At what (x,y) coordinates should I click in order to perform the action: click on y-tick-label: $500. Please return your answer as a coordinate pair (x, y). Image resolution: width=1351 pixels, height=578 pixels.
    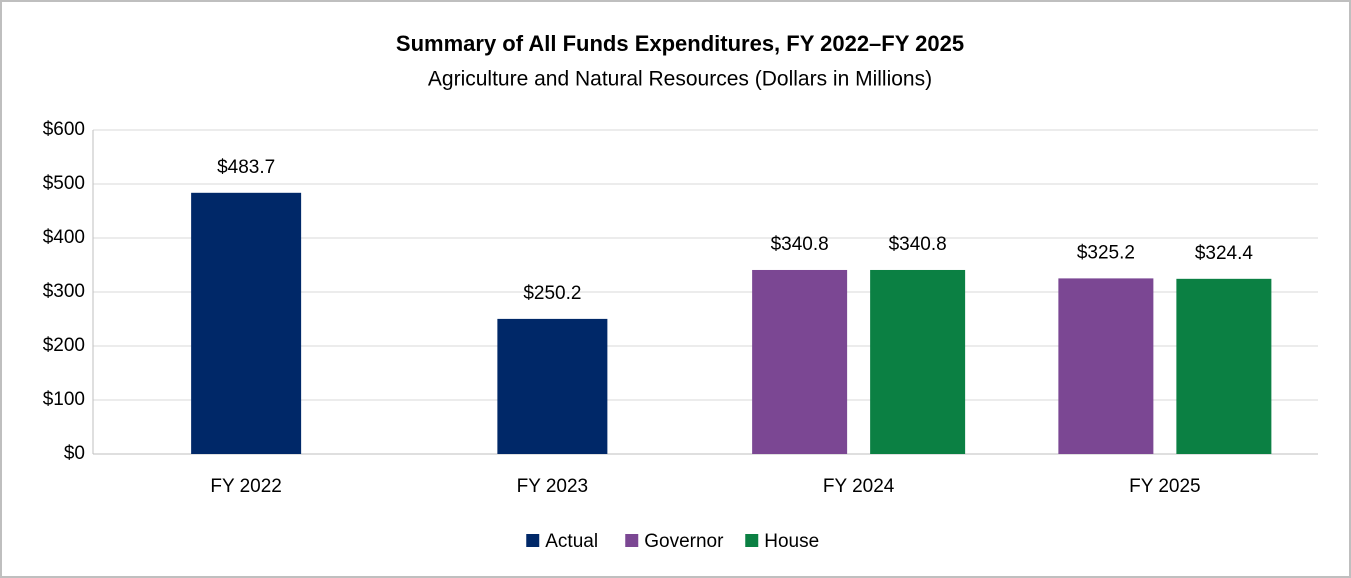
    Looking at the image, I should click on (64, 183).